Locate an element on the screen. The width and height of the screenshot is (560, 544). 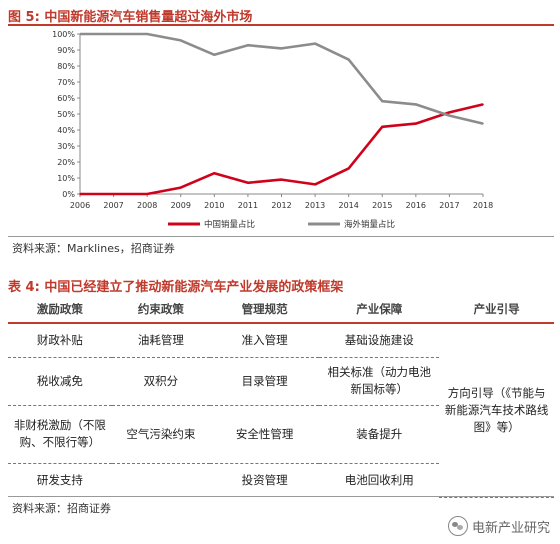
x-tick-label: 2012 is located at coordinates (281, 205).